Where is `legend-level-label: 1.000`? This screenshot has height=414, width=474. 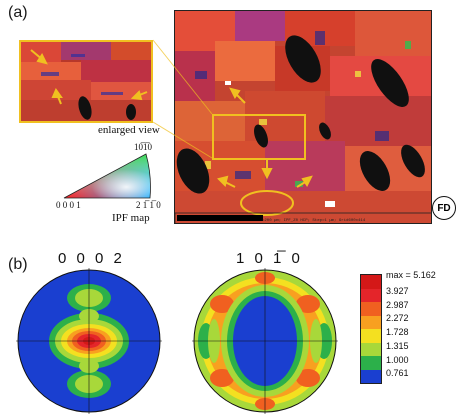 legend-level-label: 1.000 is located at coordinates (397, 359).